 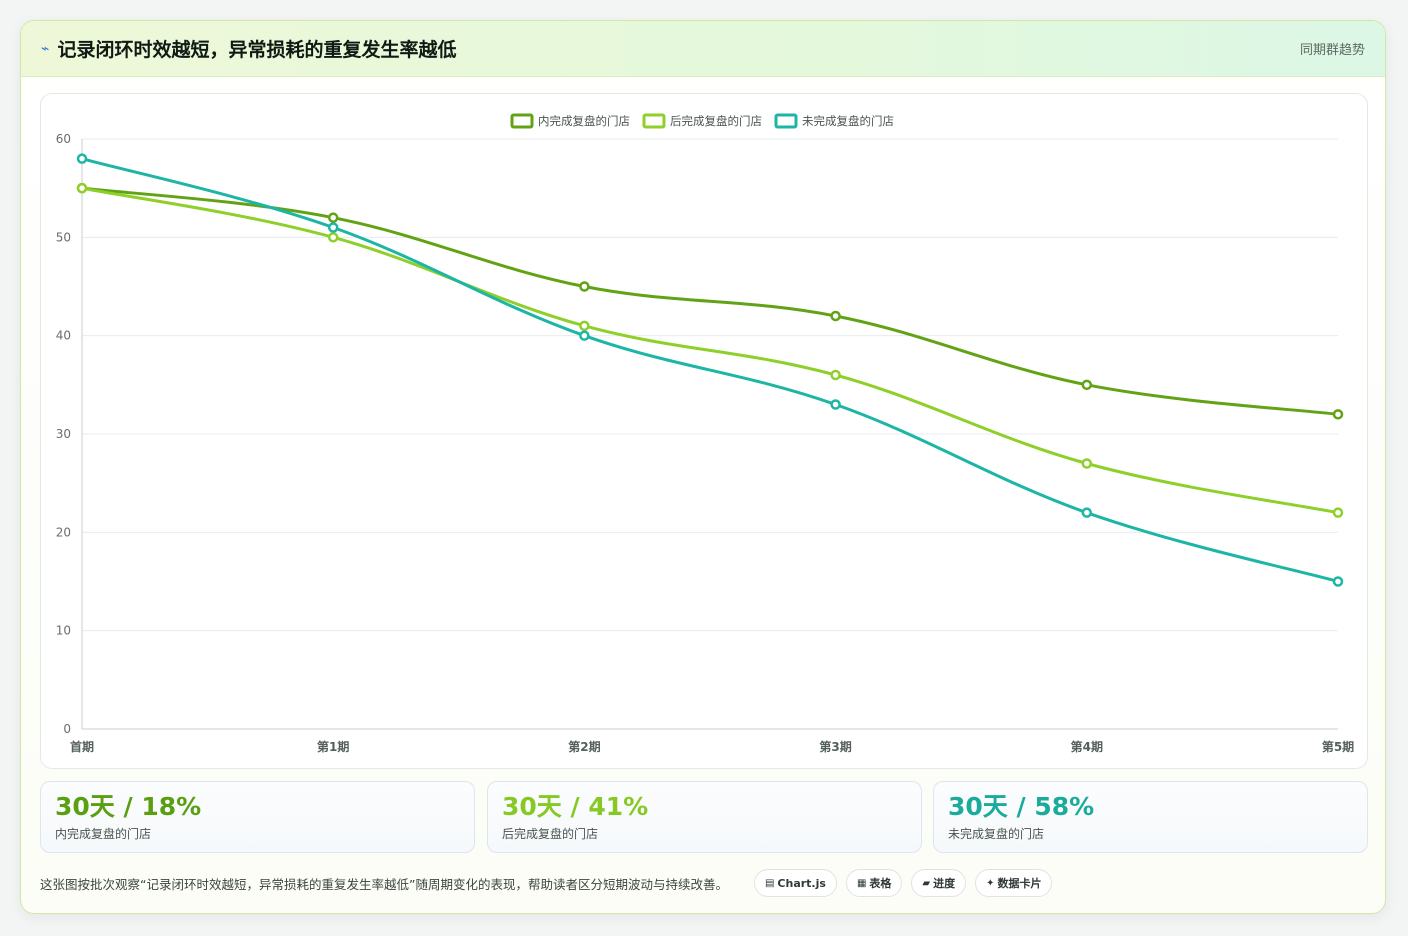 I want to click on y-tick-label: 60, so click(x=63, y=139).